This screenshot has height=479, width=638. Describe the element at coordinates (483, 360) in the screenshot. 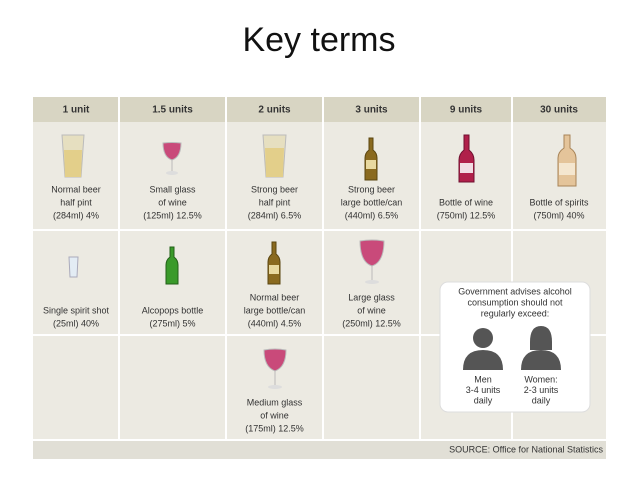

I see `man-body` at that location.